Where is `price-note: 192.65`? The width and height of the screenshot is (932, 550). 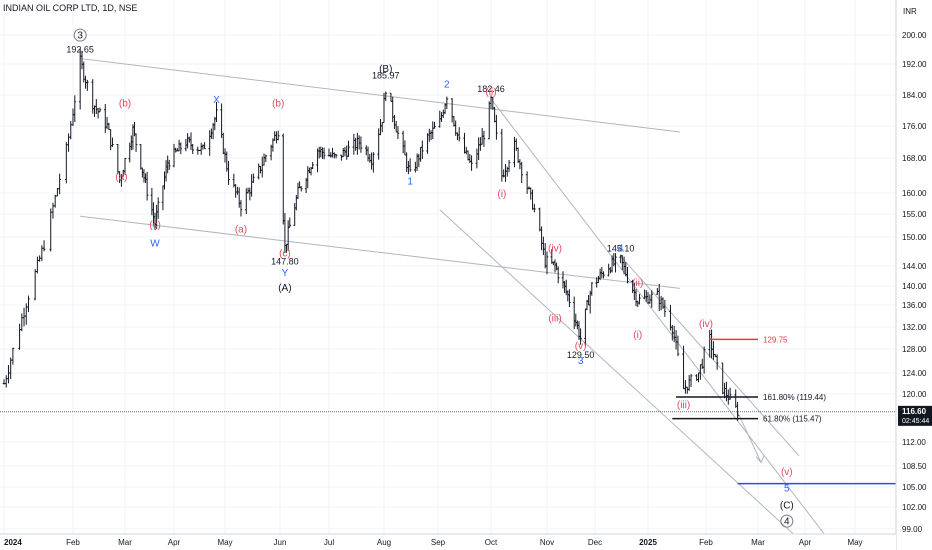 price-note: 192.65 is located at coordinates (80, 50).